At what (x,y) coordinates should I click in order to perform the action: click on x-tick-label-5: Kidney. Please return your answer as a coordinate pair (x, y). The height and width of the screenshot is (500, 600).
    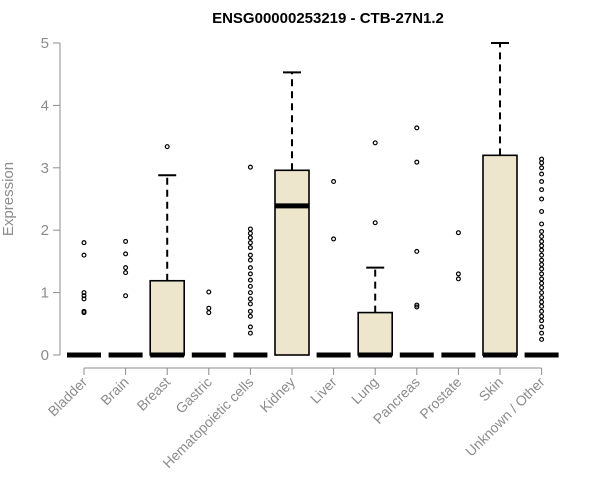
    Looking at the image, I should click on (278, 395).